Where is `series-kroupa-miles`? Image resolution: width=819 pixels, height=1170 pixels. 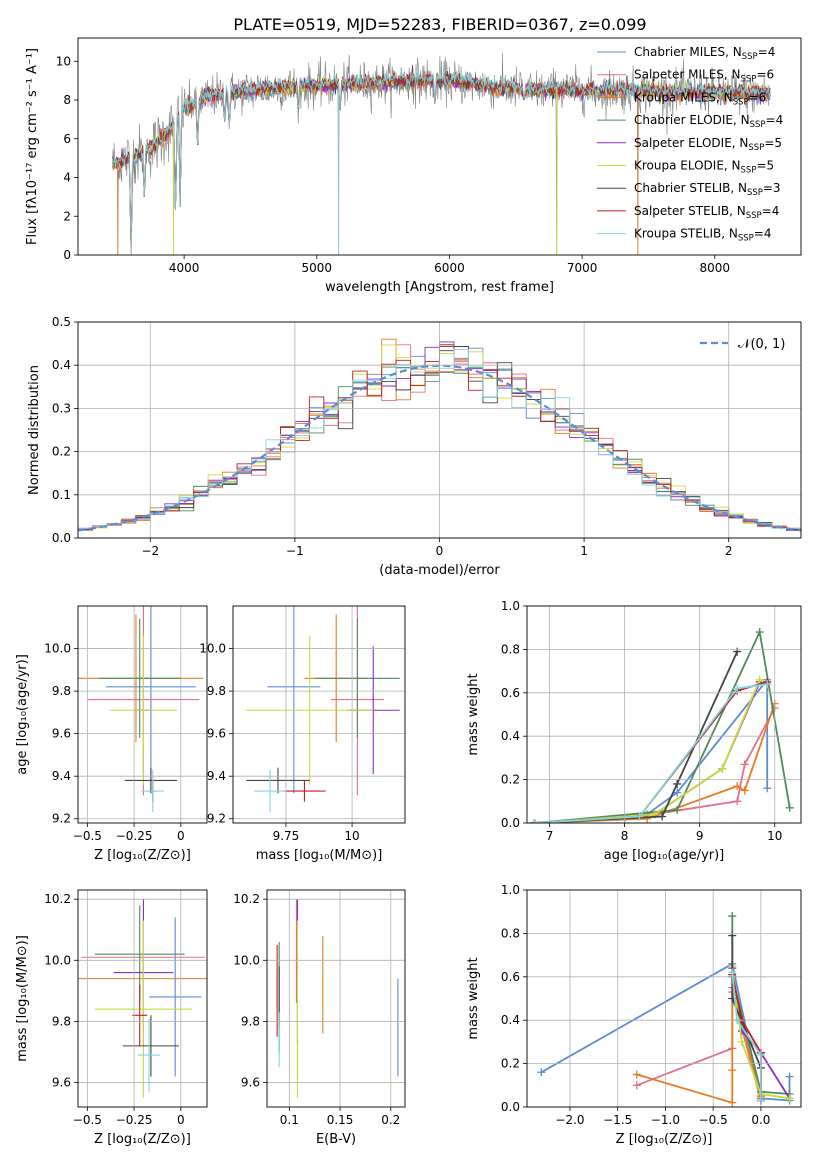
series-kroupa-miles is located at coordinates (655, 763).